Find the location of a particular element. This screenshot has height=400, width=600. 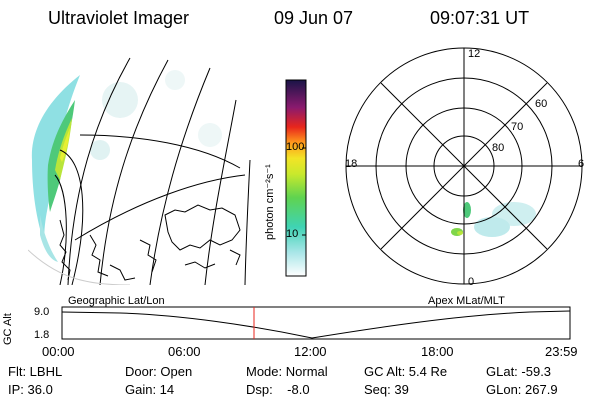

gc-alt-info: GC Alt: 5.4 Re is located at coordinates (406, 371).